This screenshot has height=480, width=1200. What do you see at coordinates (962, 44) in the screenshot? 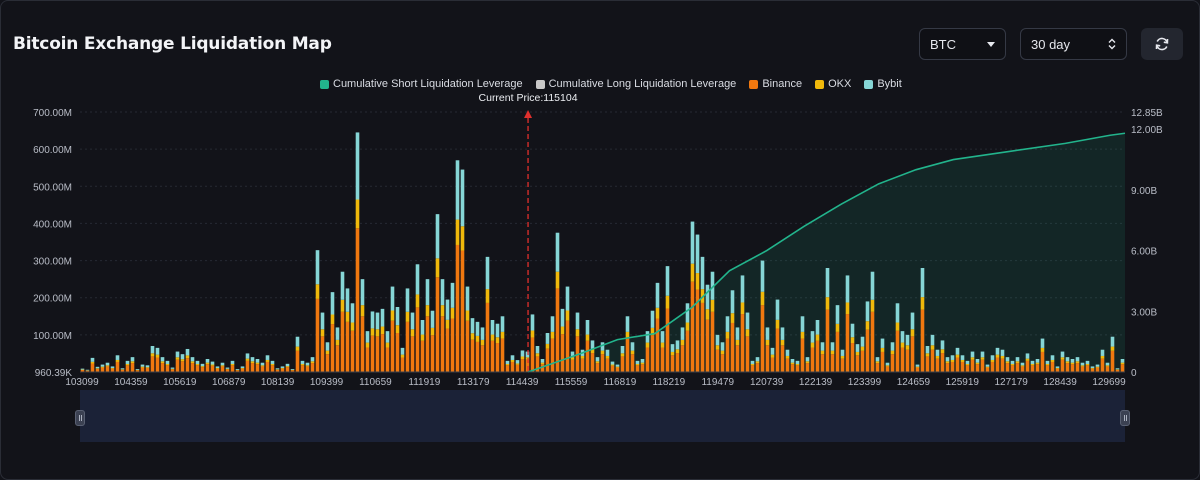
I see `coin-select: BTC` at bounding box center [962, 44].